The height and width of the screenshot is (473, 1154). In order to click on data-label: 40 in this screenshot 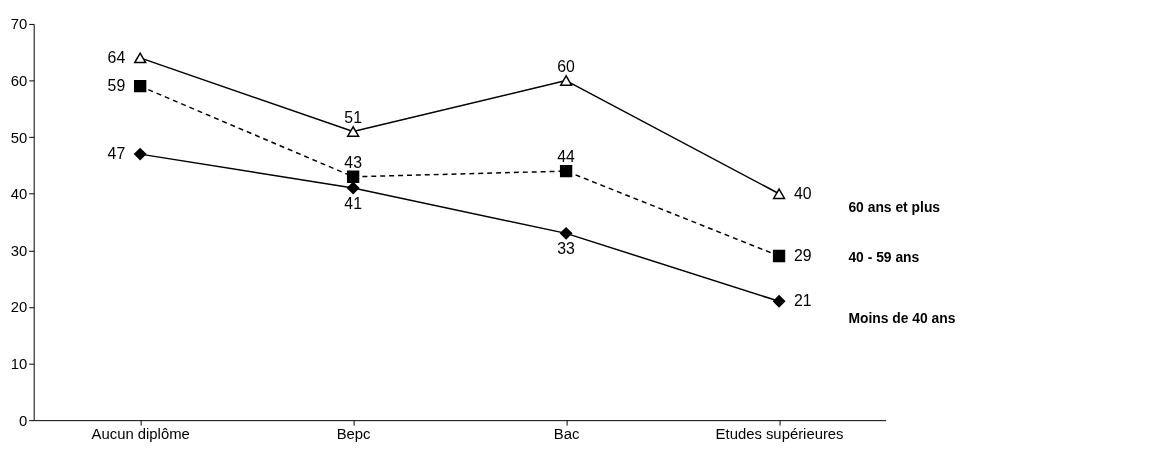, I will do `click(803, 193)`.